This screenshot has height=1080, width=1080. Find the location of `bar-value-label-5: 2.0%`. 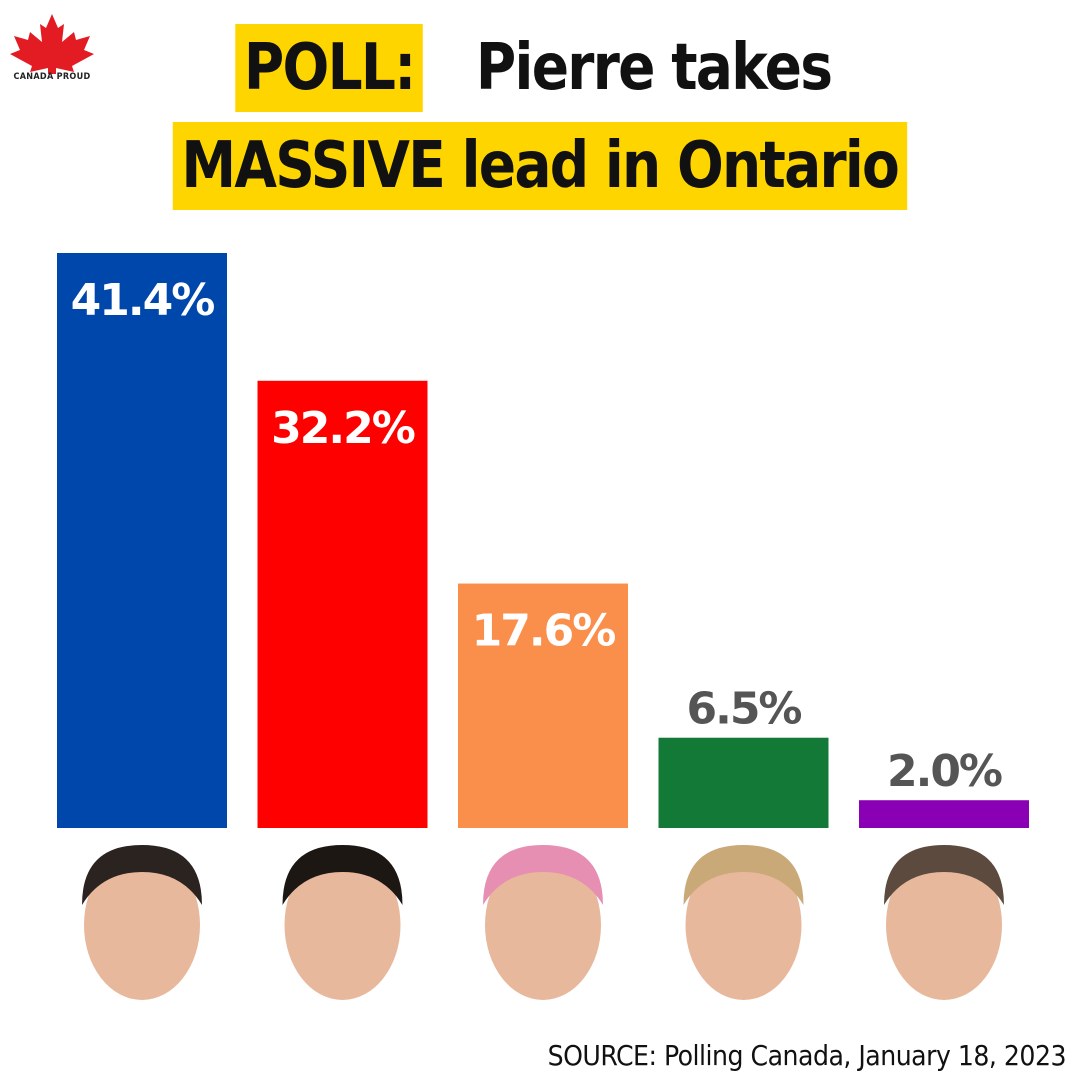

bar-value-label-5: 2.0% is located at coordinates (944, 771).